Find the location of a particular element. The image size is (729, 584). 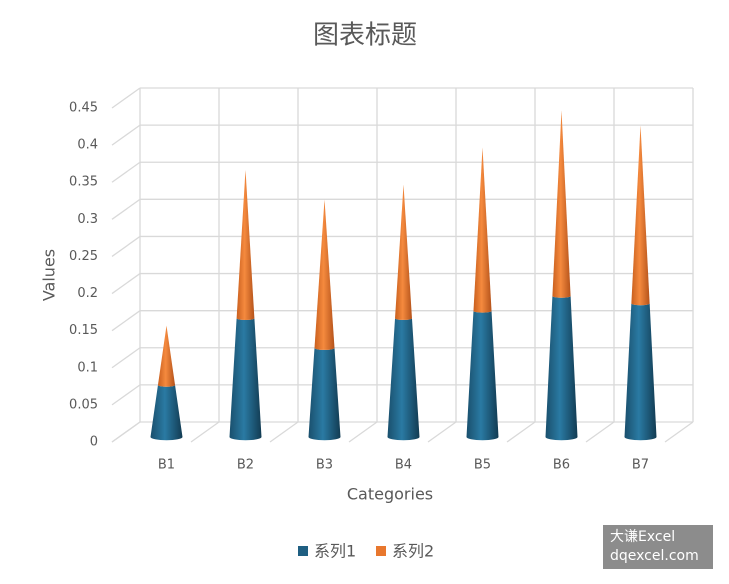

y-tick-label: 0.2 is located at coordinates (87, 293).